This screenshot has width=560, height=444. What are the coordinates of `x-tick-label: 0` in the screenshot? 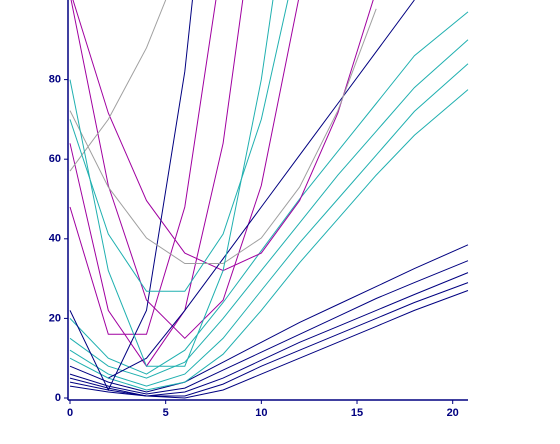 It's located at (70, 413).